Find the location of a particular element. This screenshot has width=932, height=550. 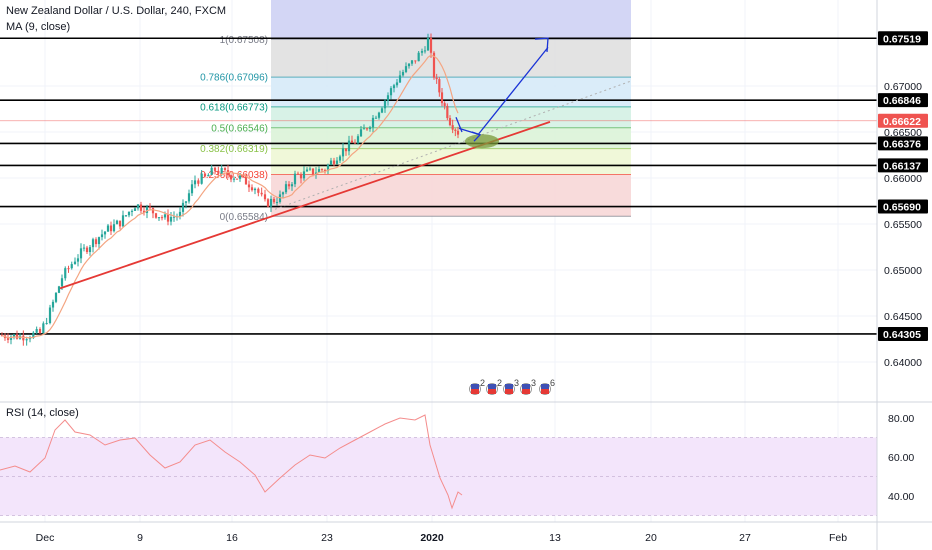

flag-count: 3 is located at coordinates (516, 383).